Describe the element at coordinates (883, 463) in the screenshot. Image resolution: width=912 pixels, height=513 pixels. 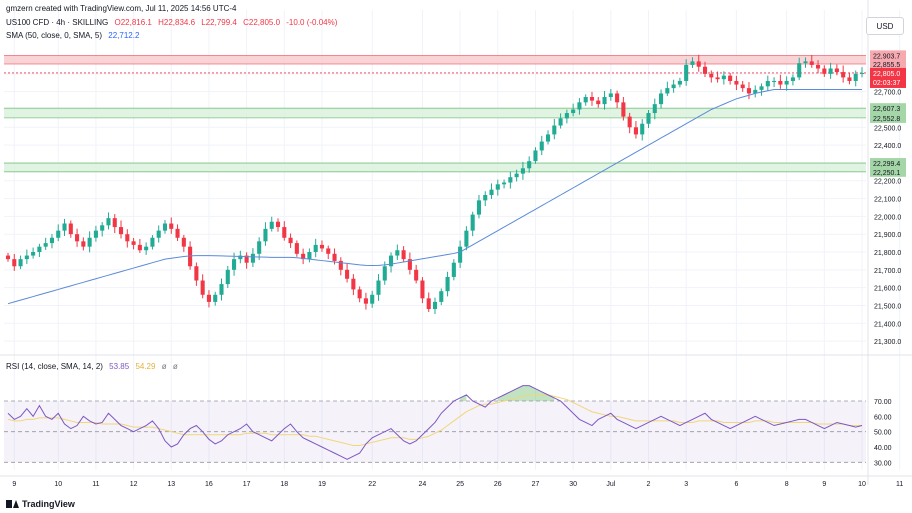
I see `rsi-tick-label: 30.00` at that location.